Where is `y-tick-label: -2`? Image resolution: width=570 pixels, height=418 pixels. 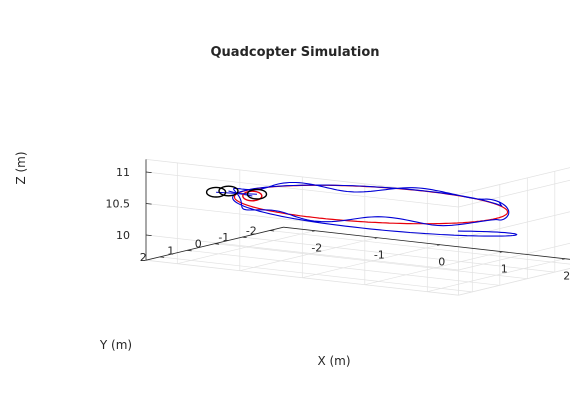
y-tick-label: -2 is located at coordinates (251, 231).